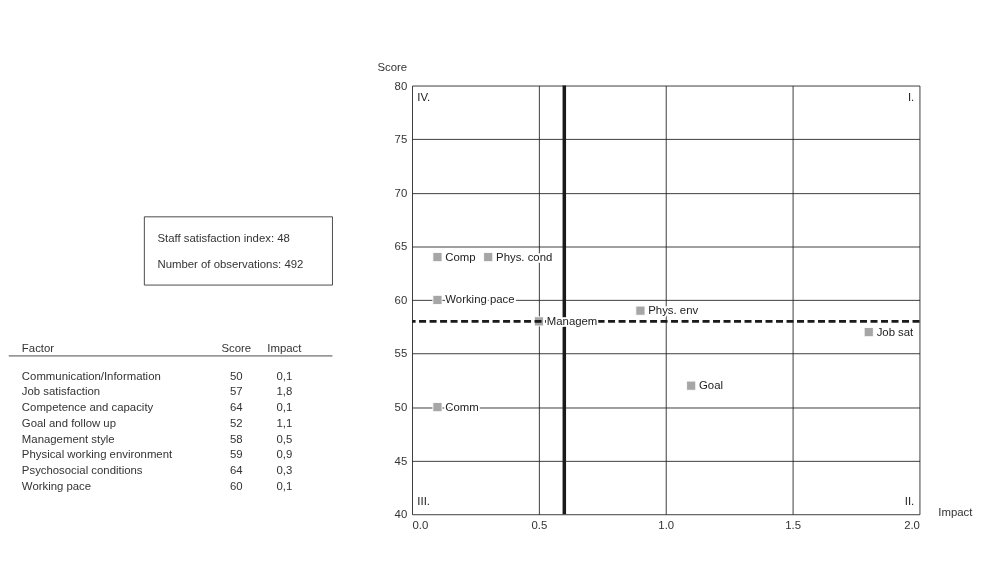  I want to click on text: Competence and capacity, so click(87, 407).